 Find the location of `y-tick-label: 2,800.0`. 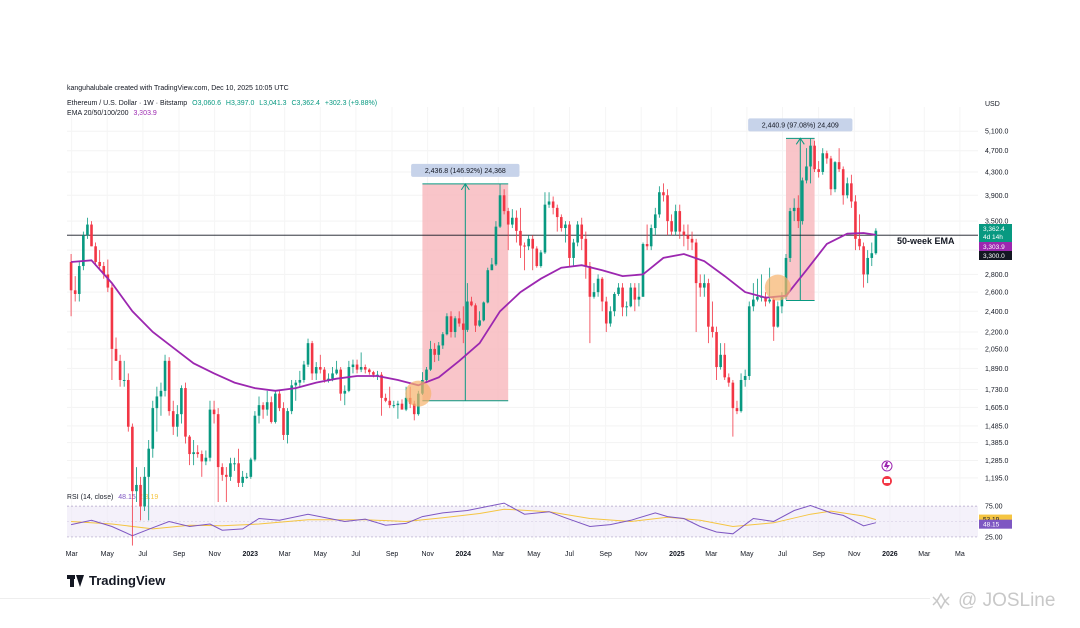

y-tick-label: 2,800.0 is located at coordinates (996, 275).